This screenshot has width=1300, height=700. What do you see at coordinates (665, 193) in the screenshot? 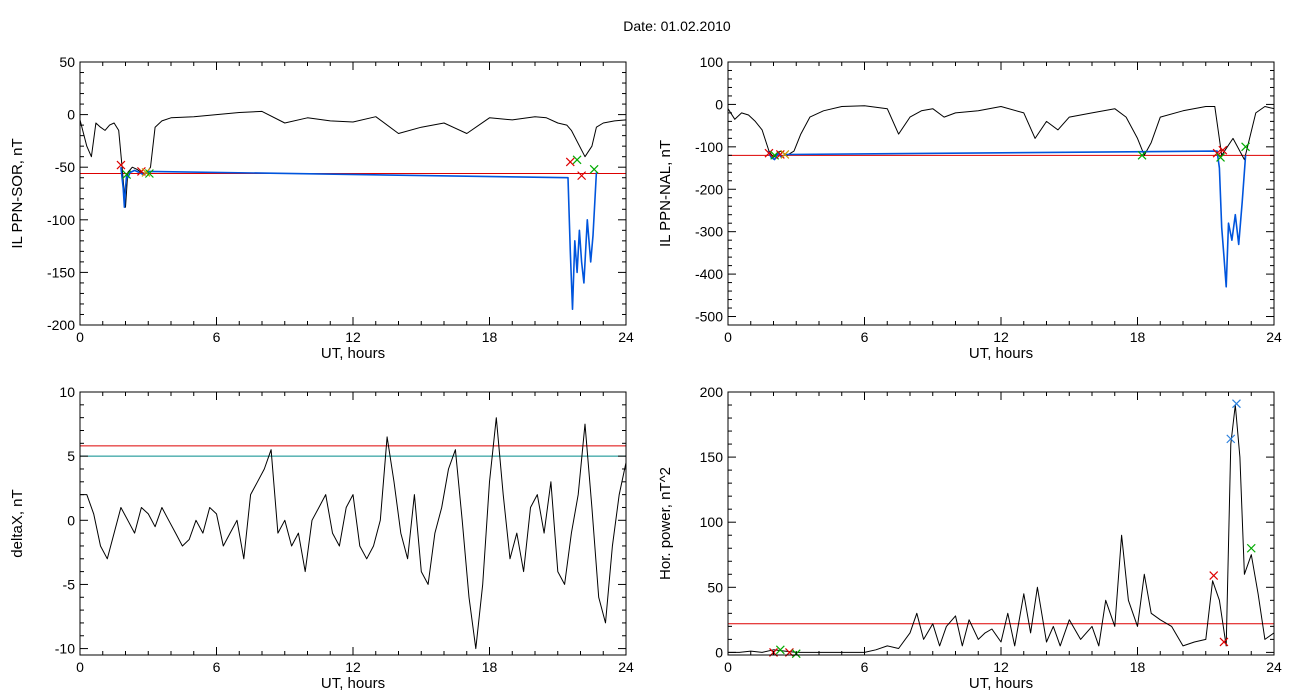
I see `y-axis-label: IL PPN-NAL, nT` at bounding box center [665, 193].